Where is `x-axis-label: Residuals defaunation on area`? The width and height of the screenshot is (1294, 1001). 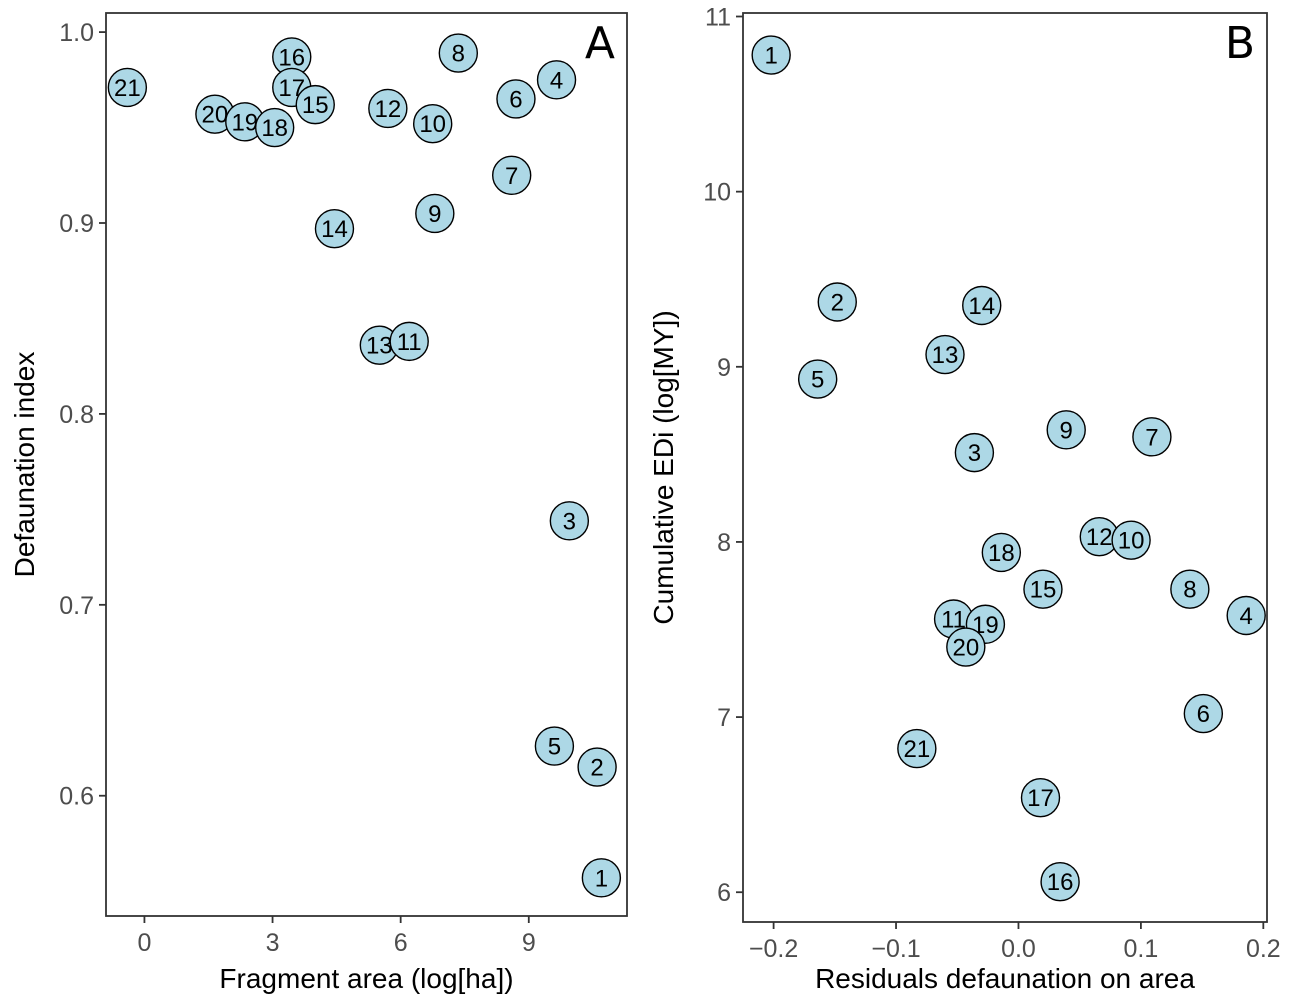 x-axis-label: Residuals defaunation on area is located at coordinates (1005, 978).